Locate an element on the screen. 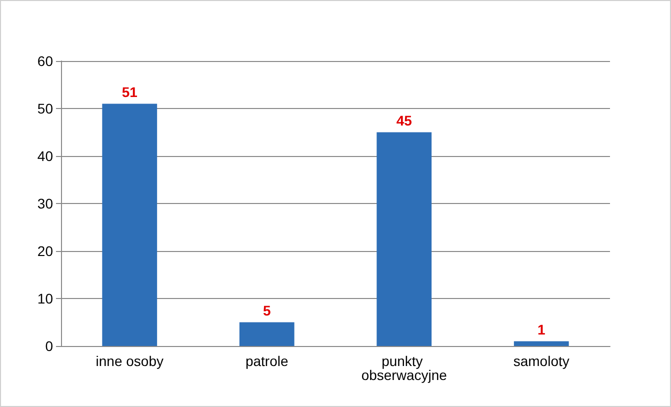 This screenshot has height=407, width=671. y-tick-label: 10 is located at coordinates (45, 298).